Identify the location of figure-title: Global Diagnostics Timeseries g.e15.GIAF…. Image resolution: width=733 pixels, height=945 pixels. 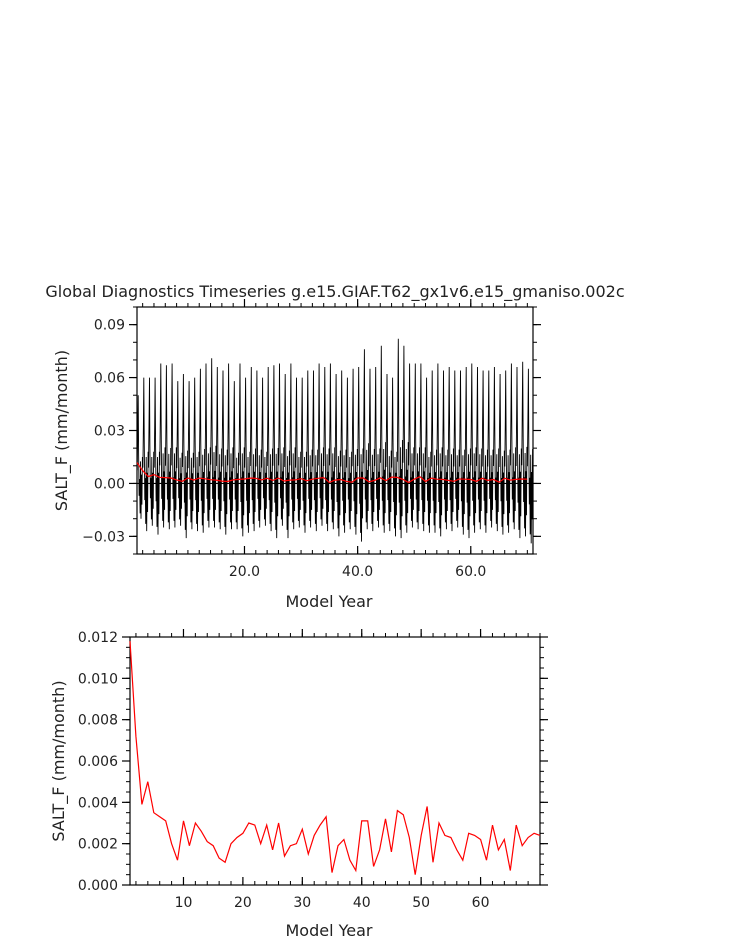
(334, 292).